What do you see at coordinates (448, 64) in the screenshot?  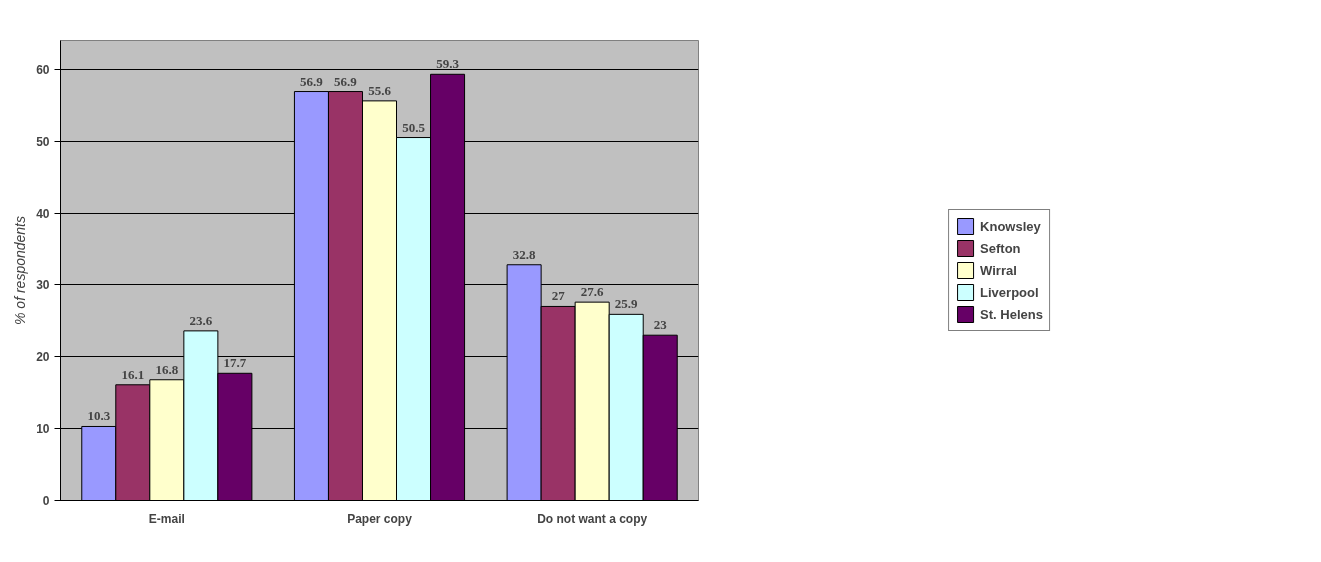 I see `data-label: 59.3` at bounding box center [448, 64].